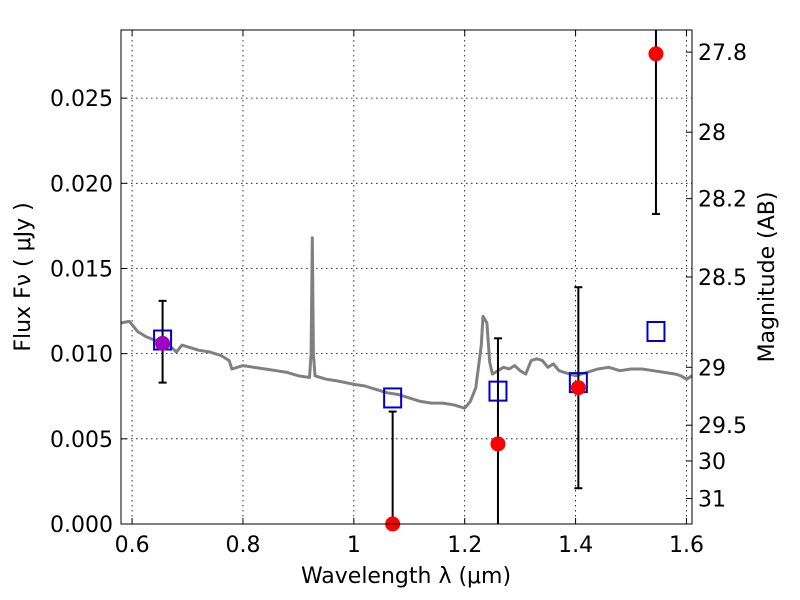 This screenshot has width=800, height=600. What do you see at coordinates (575, 545) in the screenshot?
I see `x-tick-label: 1.4` at bounding box center [575, 545].